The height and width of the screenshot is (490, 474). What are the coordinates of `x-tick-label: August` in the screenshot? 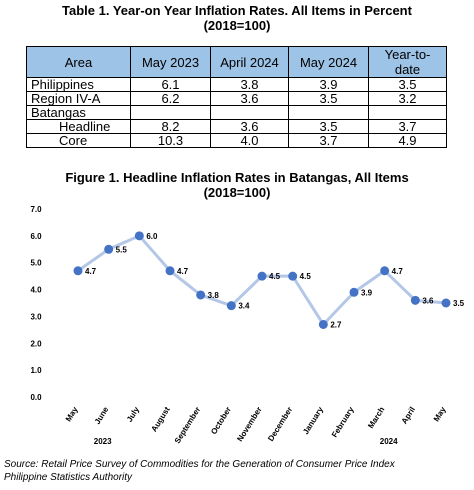 It's located at (160, 419).